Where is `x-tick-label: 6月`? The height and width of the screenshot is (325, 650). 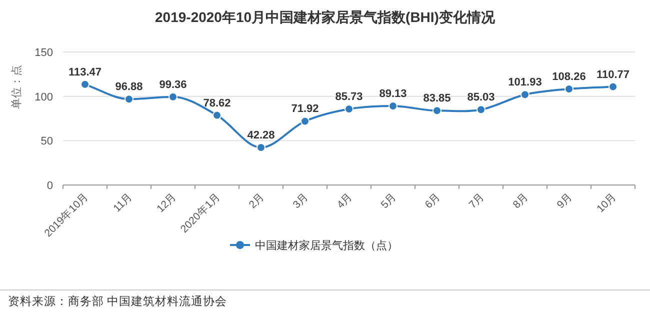 x-tick-label: 6月 is located at coordinates (433, 201).